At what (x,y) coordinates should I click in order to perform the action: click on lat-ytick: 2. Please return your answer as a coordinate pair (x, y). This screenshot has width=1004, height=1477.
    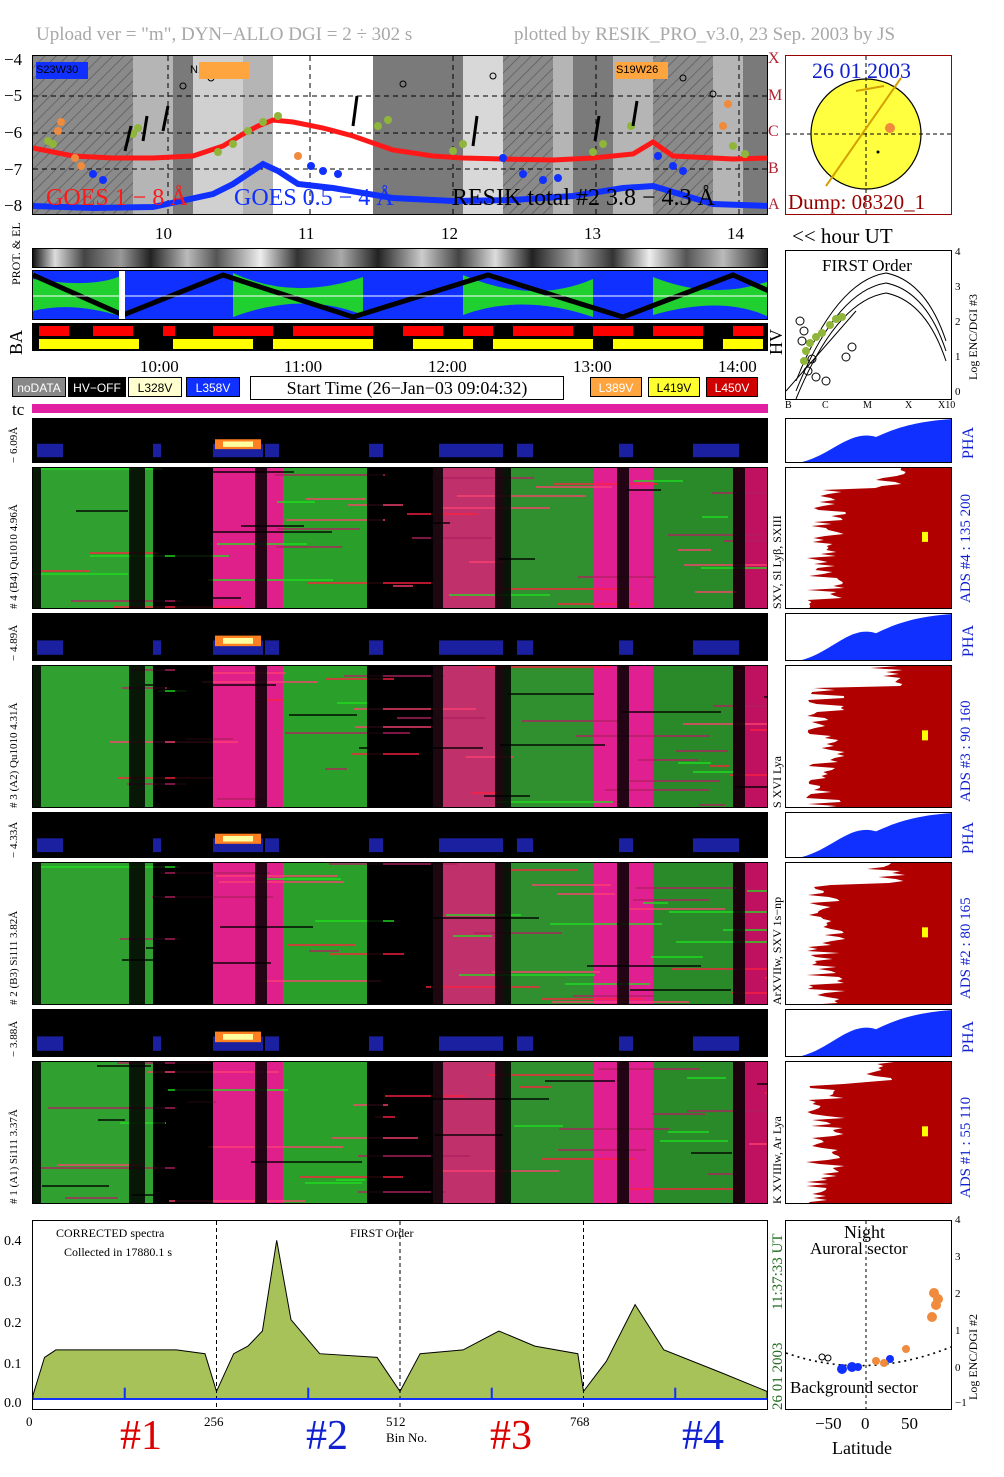
    Looking at the image, I should click on (958, 1294).